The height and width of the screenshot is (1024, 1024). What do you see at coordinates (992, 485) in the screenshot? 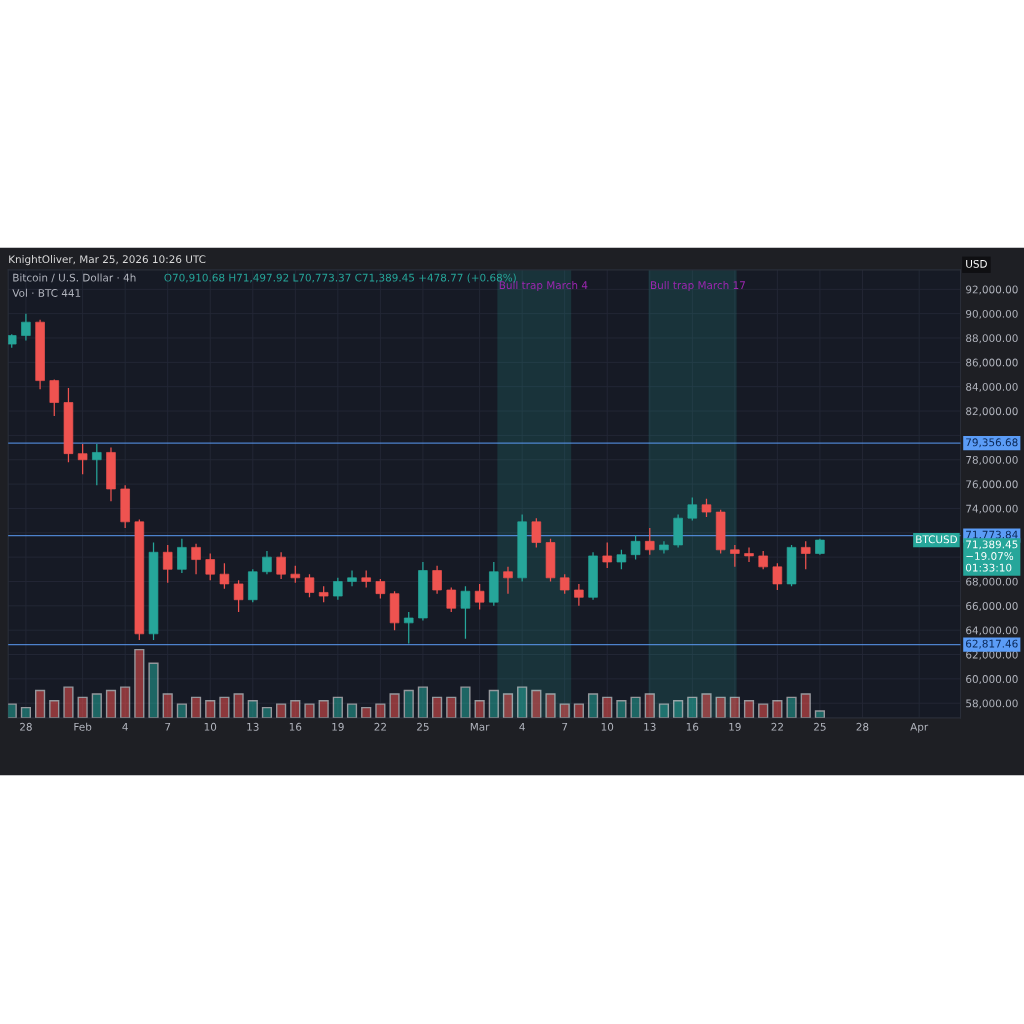
I see `y-tick-label: 76,000.00` at bounding box center [992, 485].